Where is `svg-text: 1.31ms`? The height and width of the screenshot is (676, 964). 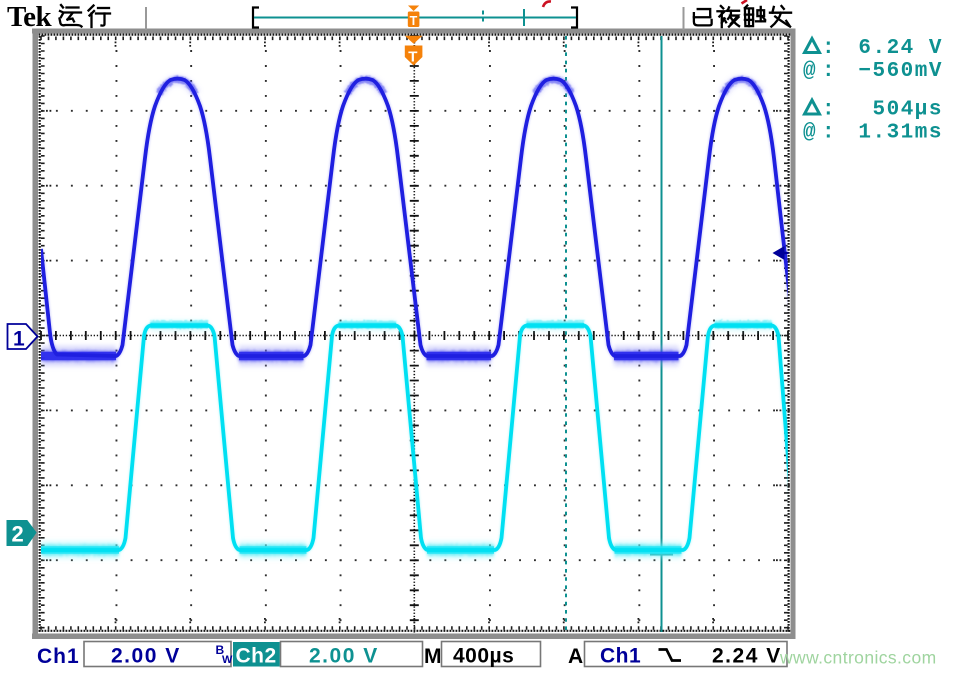
svg-text: 1.31ms is located at coordinates (900, 133).